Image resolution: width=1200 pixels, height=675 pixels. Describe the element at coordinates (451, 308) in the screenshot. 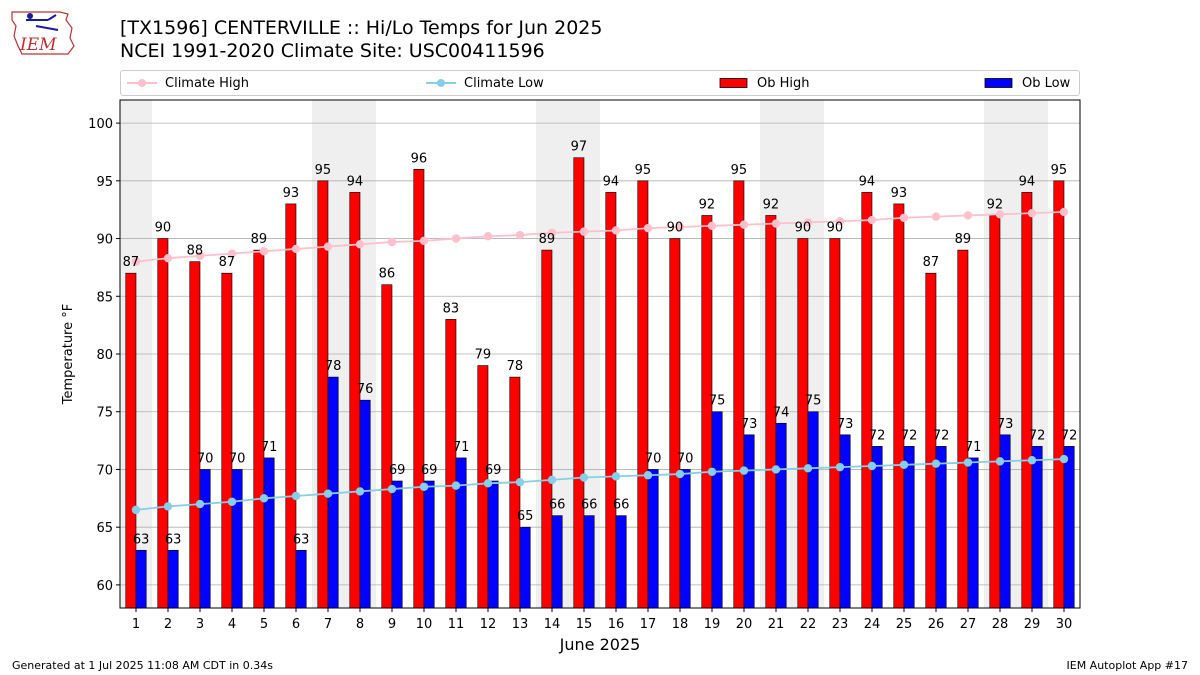

I see `ob-high-label: 83` at that location.